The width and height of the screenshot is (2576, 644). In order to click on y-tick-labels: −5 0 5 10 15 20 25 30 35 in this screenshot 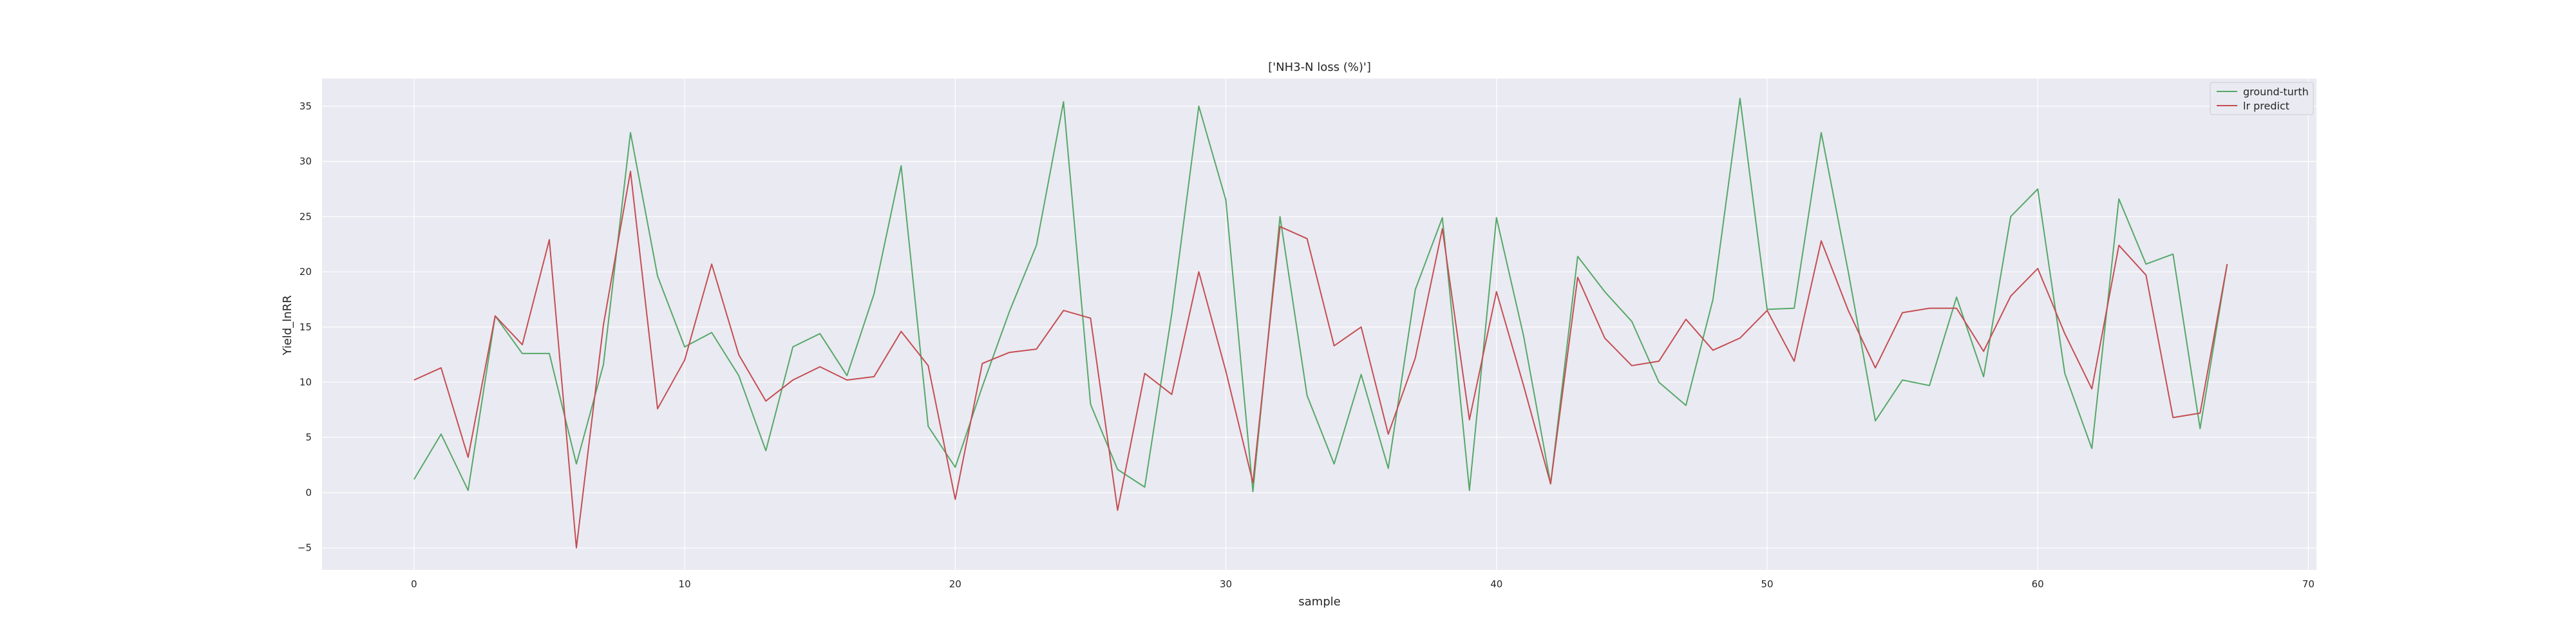, I will do `click(305, 327)`.